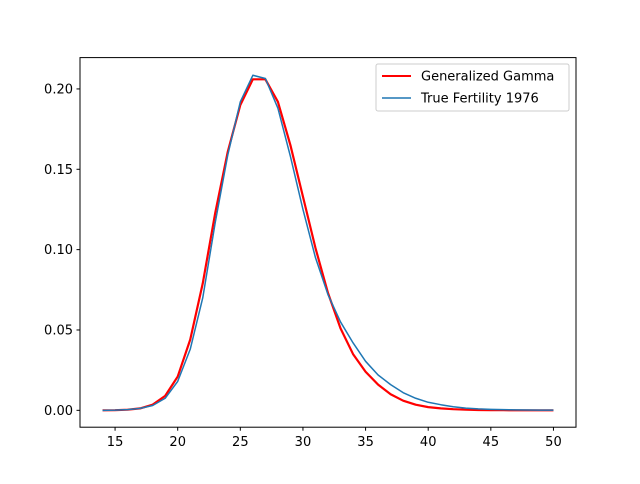 This screenshot has width=640, height=484. I want to click on legend: Generalized Gamma True Fertility 1976, so click(472, 87).